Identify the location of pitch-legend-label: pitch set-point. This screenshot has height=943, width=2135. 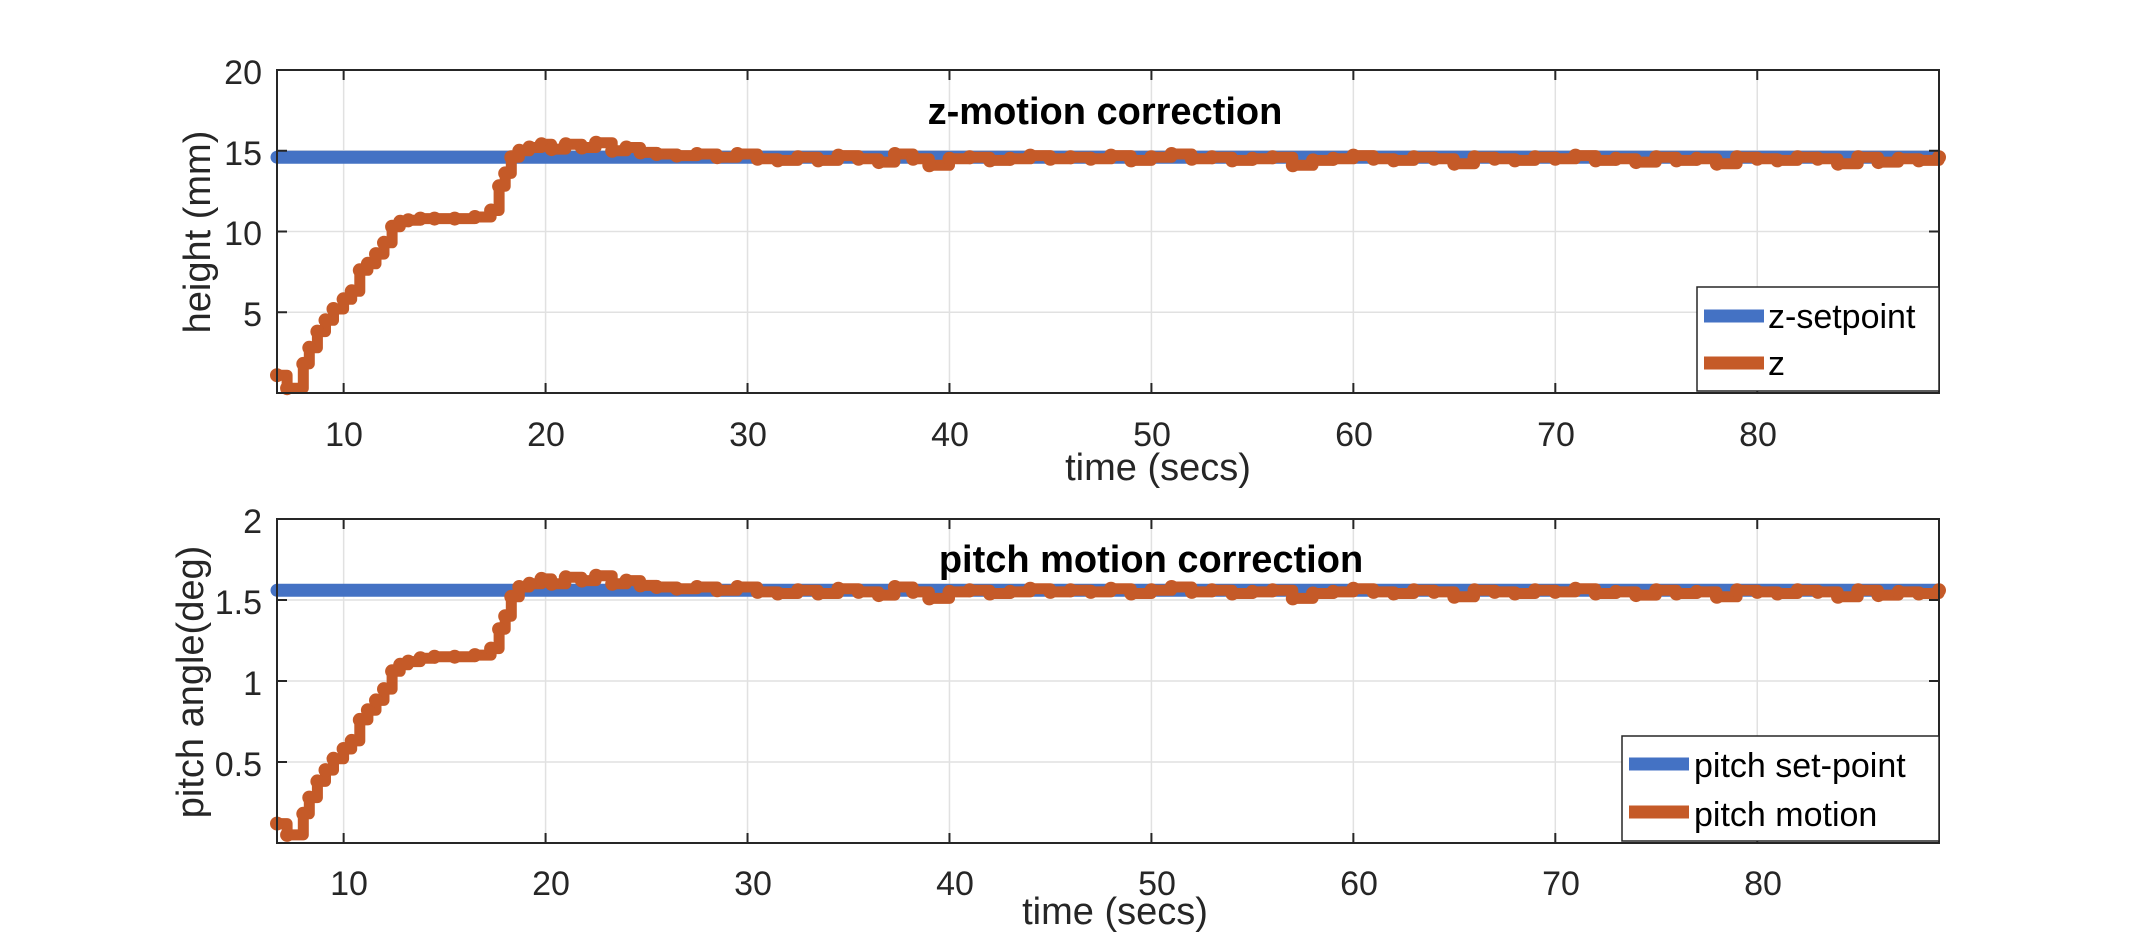
(1800, 766).